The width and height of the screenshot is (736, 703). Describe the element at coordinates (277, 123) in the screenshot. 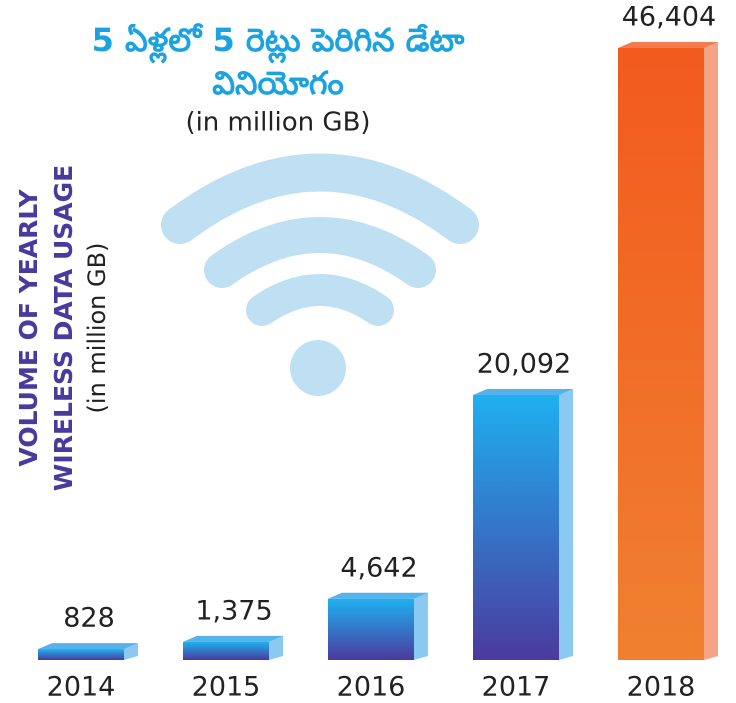

I see `subtitle: (in million GB)` at that location.